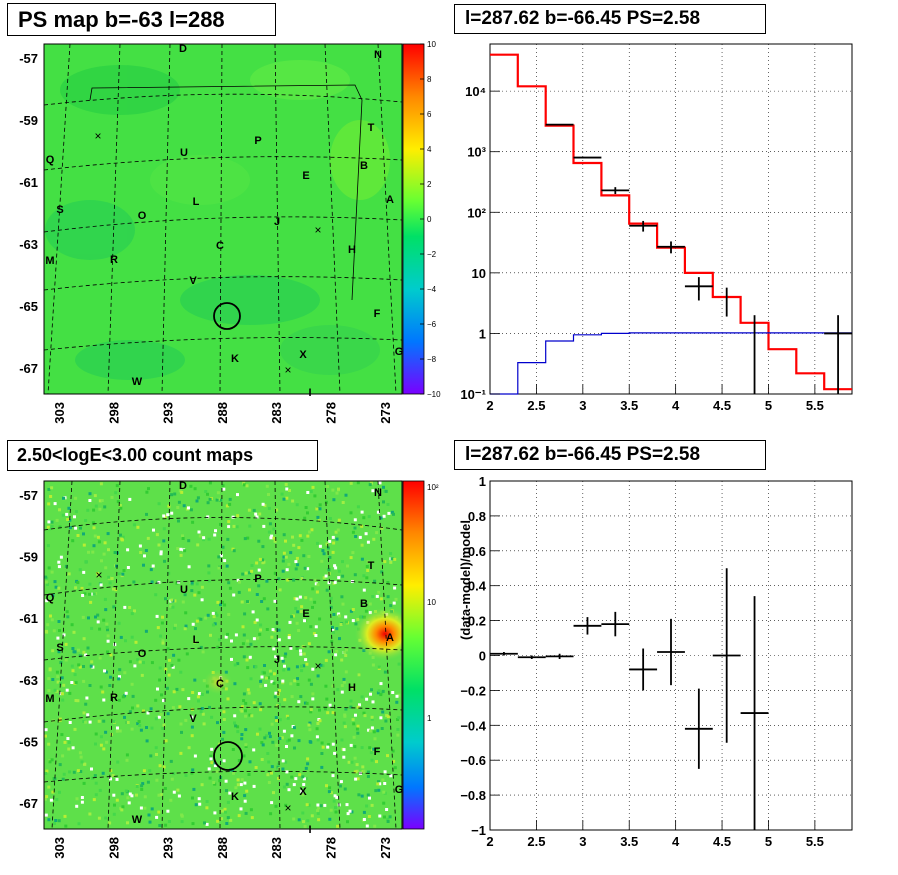  I want to click on map-tl-cbar-tick: −6, so click(432, 324).